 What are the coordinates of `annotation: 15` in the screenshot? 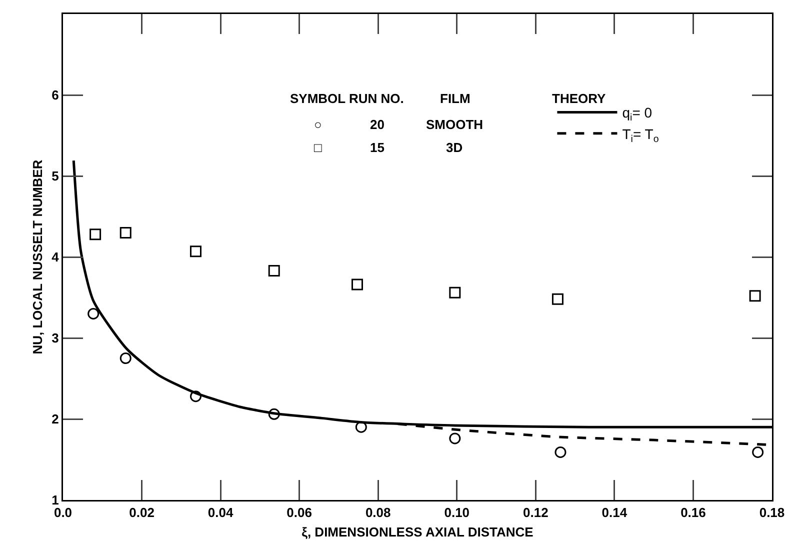 It's located at (377, 147).